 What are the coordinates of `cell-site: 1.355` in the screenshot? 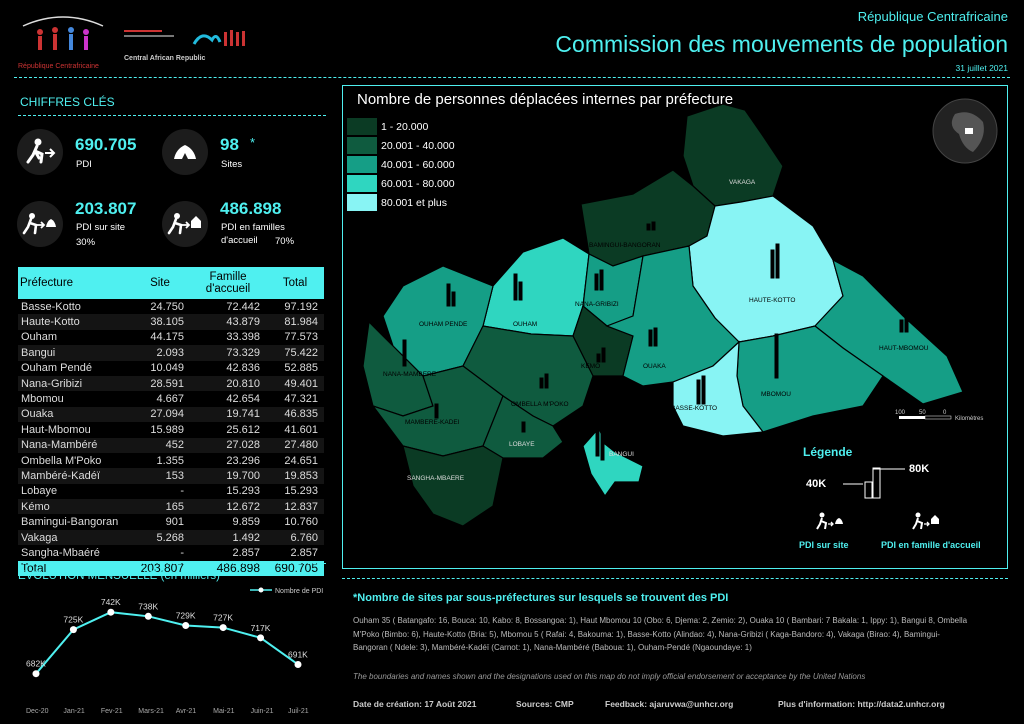 It's located at (170, 460).